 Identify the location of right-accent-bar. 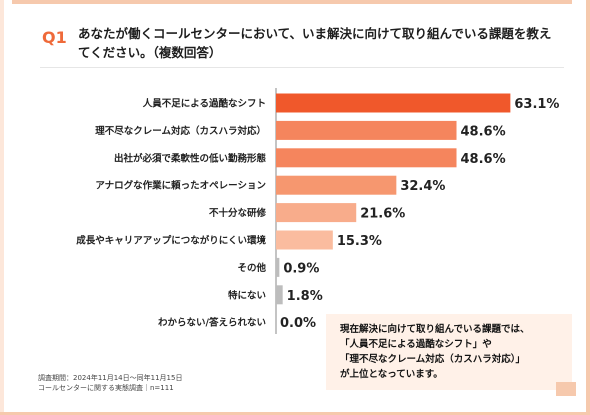
(588, 207).